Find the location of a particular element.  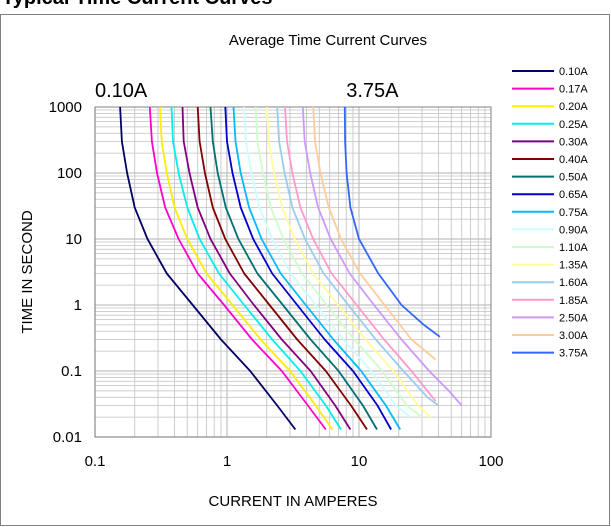

x-axis-ticks: 0.1 1 10 100 is located at coordinates (294, 461).